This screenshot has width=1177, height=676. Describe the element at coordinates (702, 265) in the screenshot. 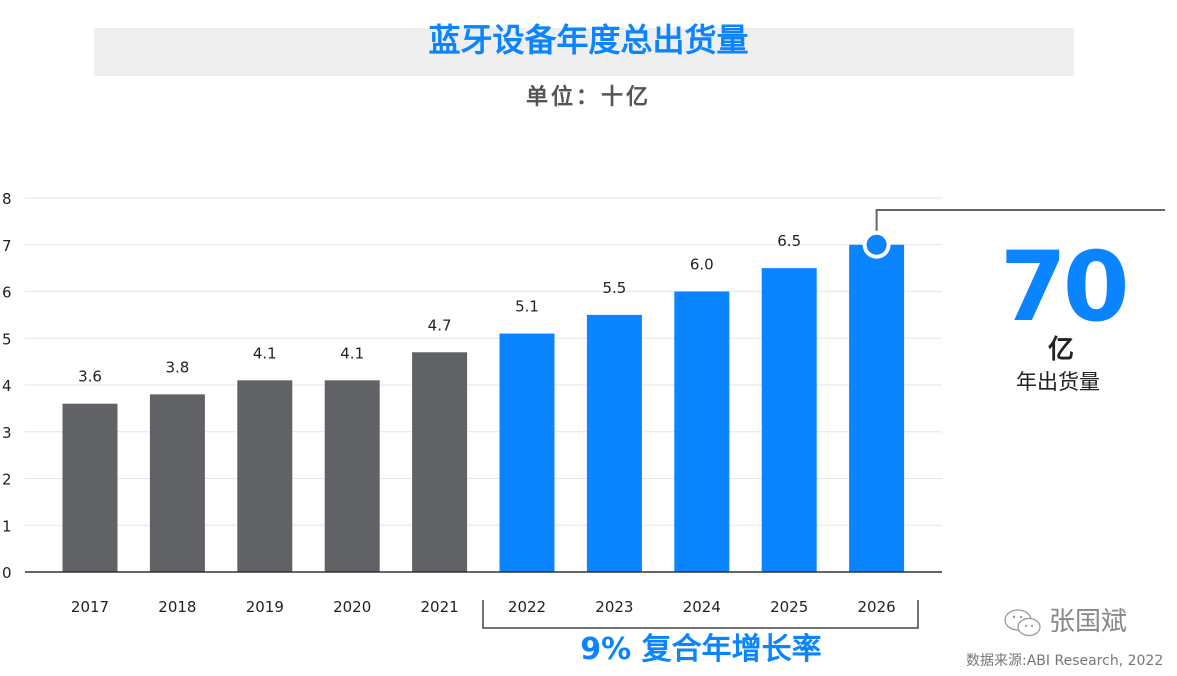

I see `data-label: 6.0` at that location.